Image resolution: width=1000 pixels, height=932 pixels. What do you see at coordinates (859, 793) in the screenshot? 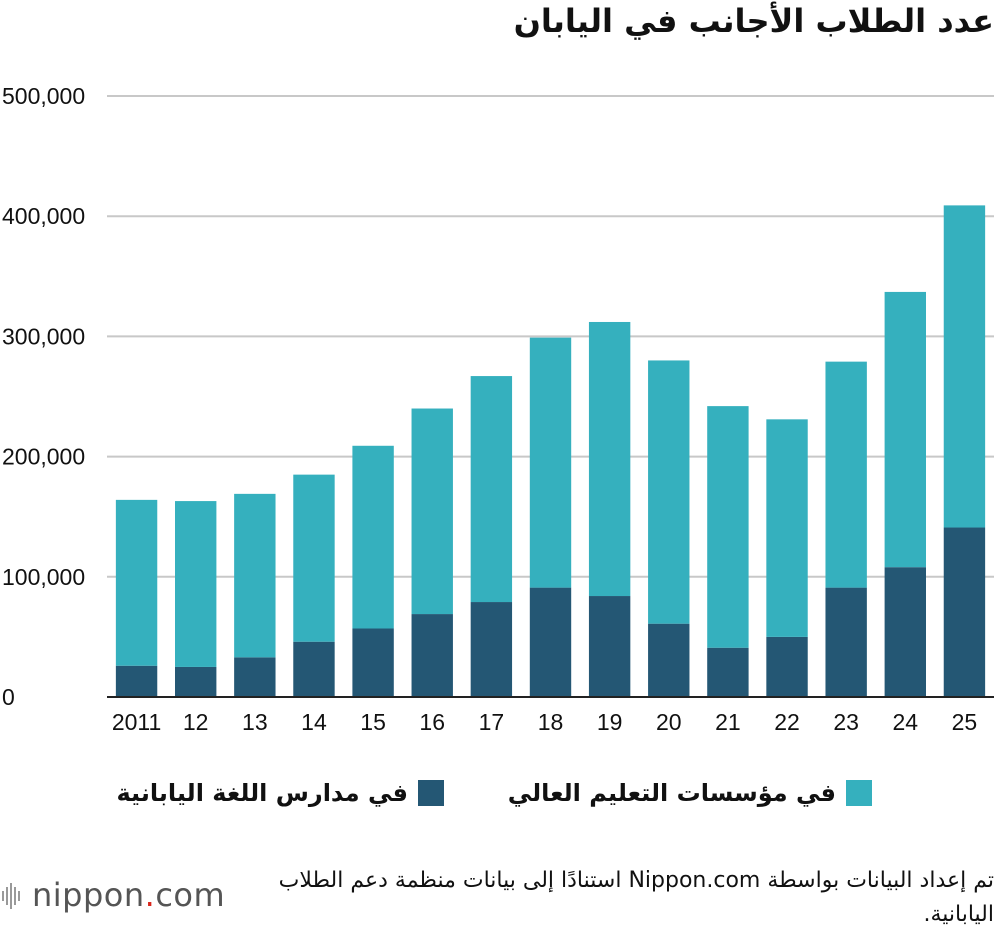
I see `legend-swatch-higher-education` at bounding box center [859, 793].